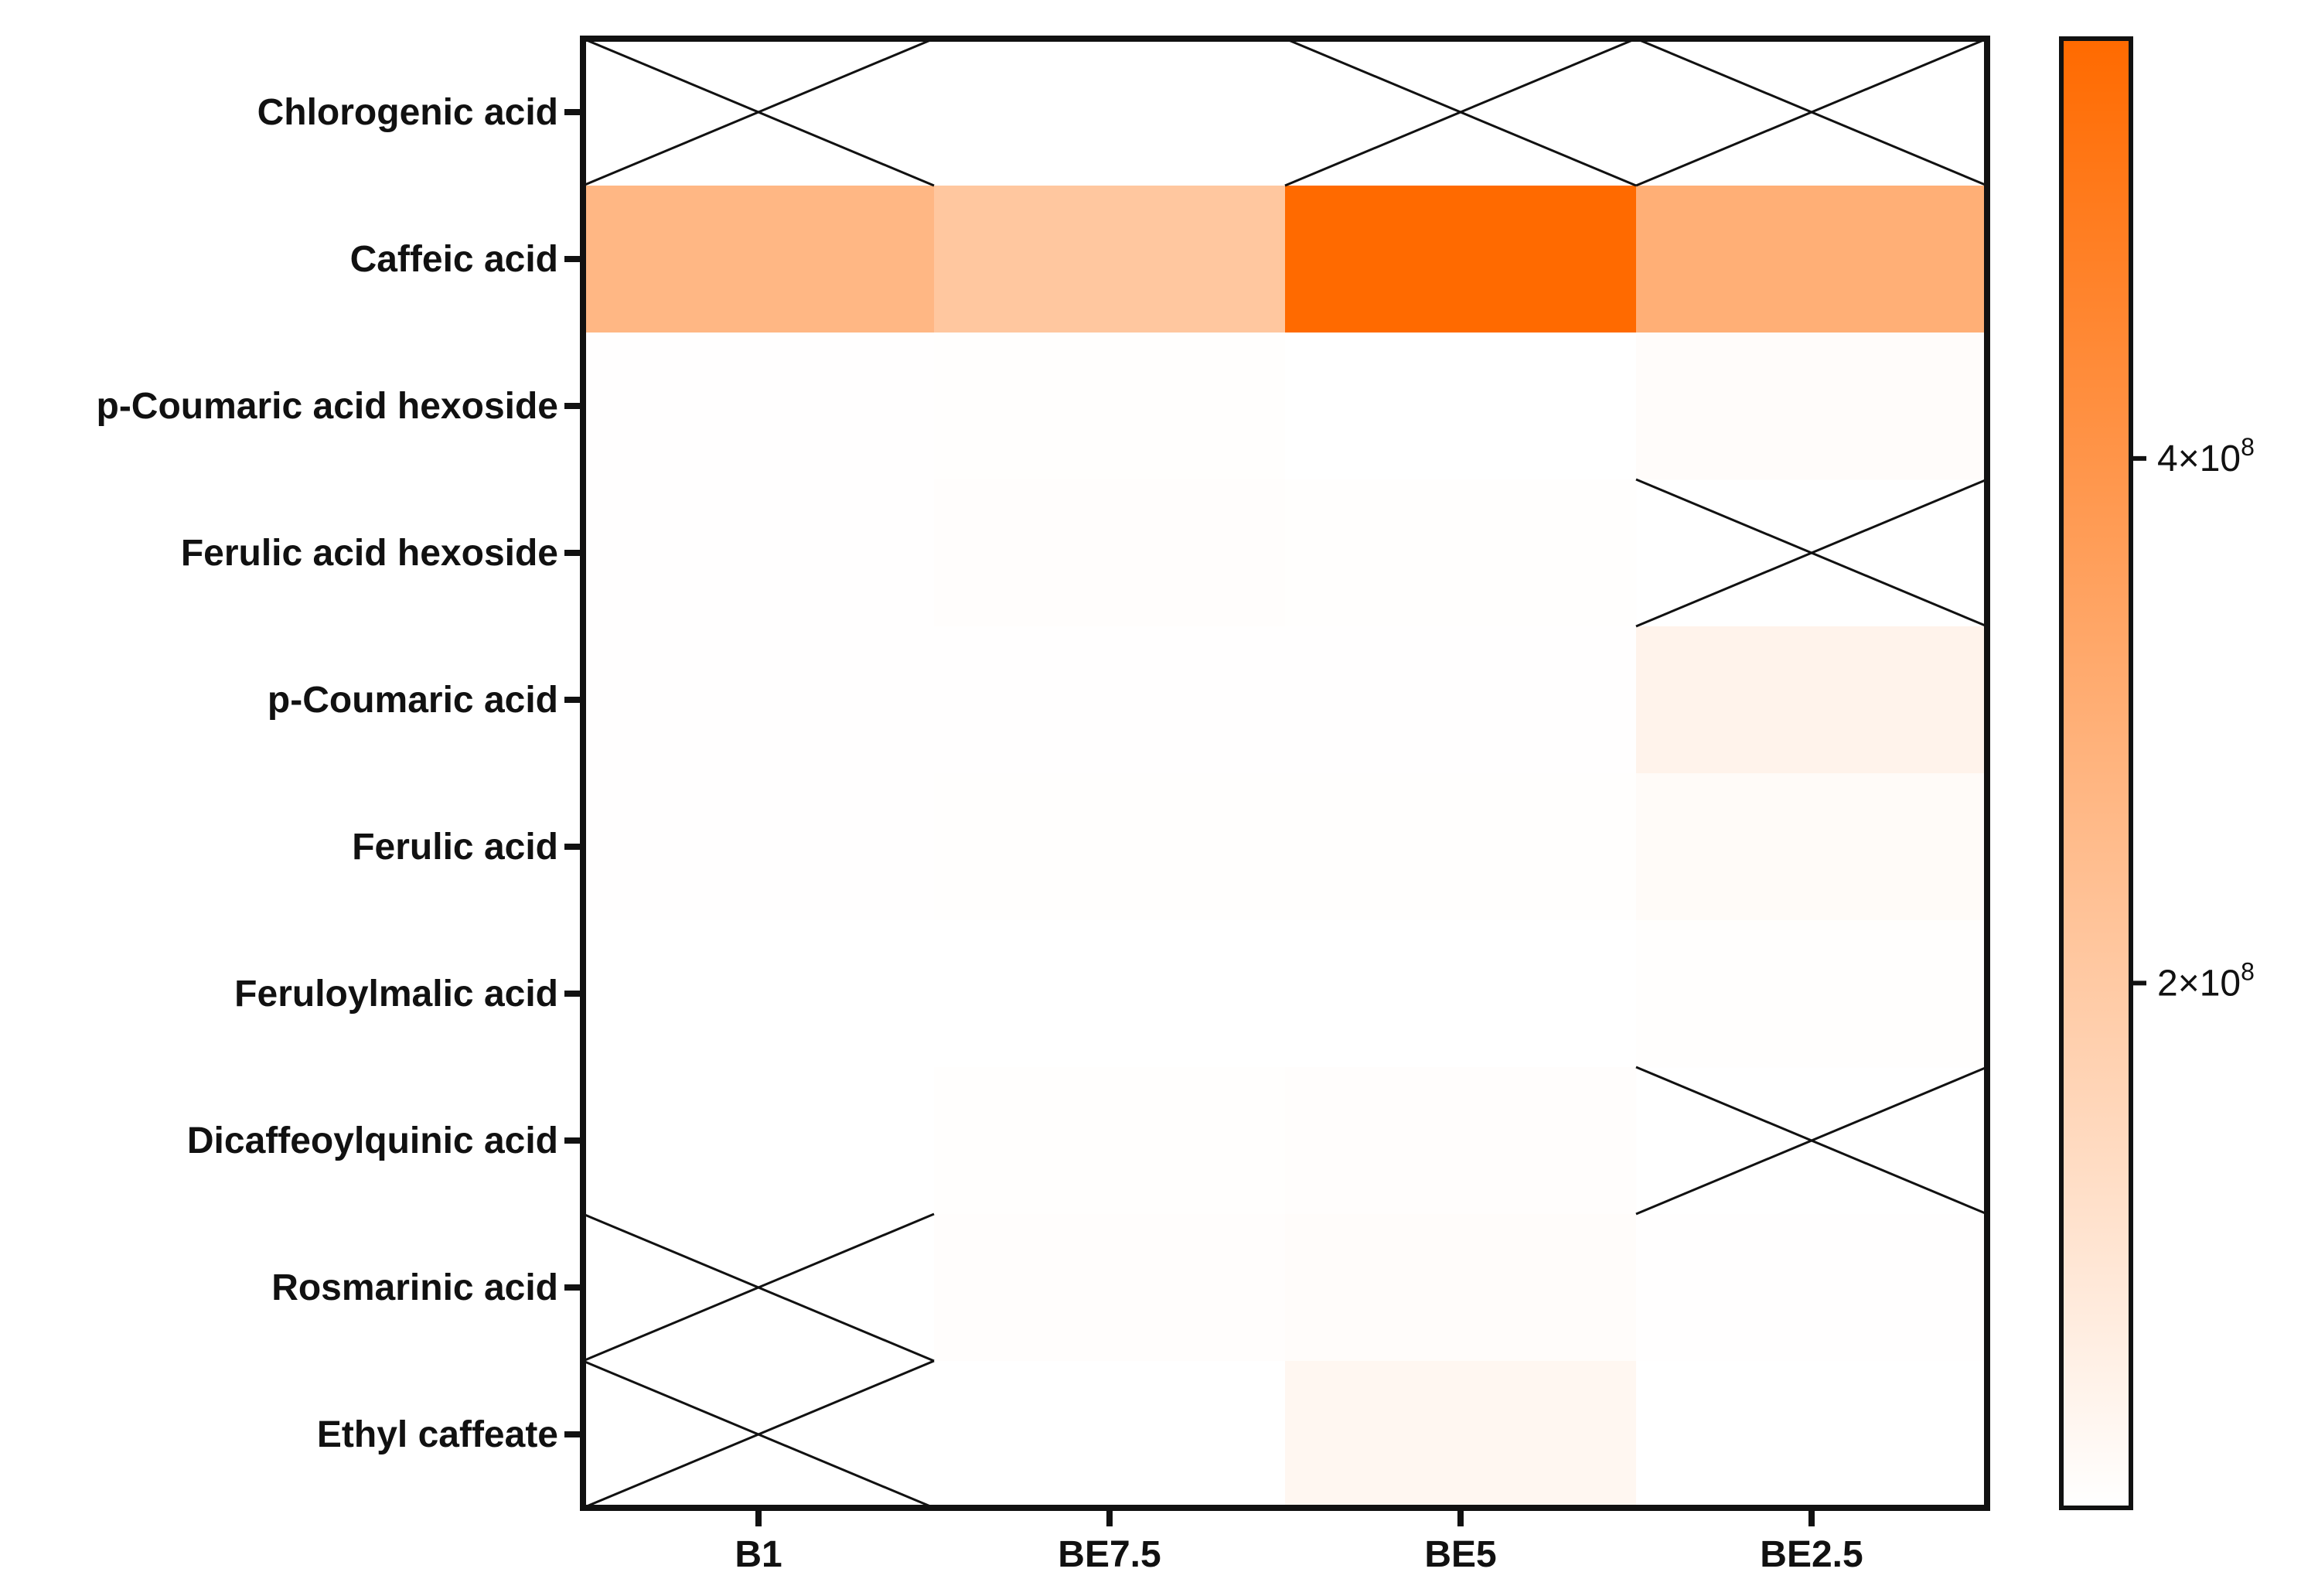 The image size is (2301, 1596). What do you see at coordinates (1299, 1541) in the screenshot?
I see `column-axis: B1 BE7.5 BE5 BE2.5` at bounding box center [1299, 1541].